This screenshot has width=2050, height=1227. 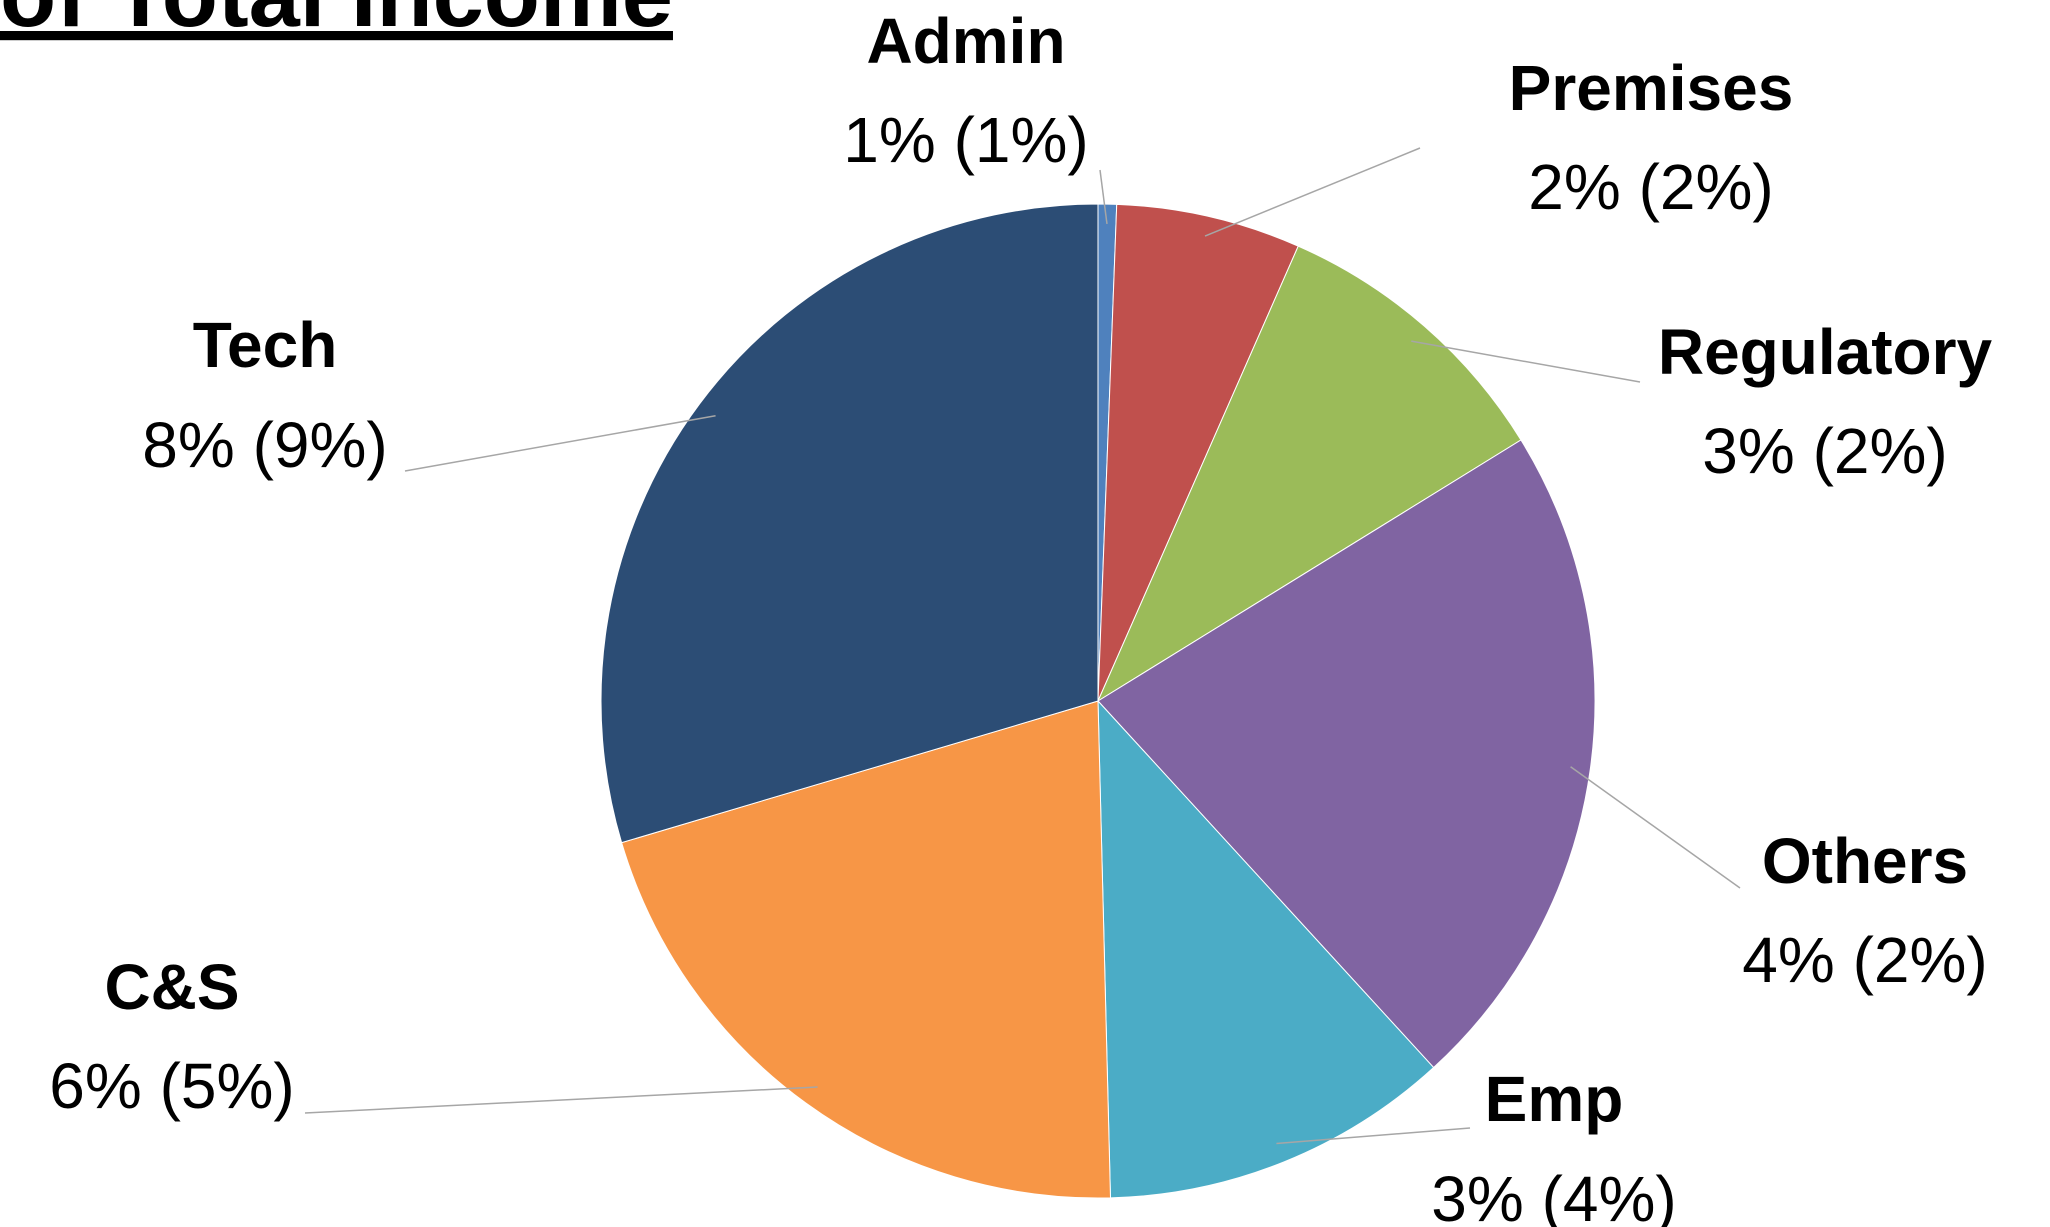 I want to click on slice-label: Others, so click(x=1865, y=861).